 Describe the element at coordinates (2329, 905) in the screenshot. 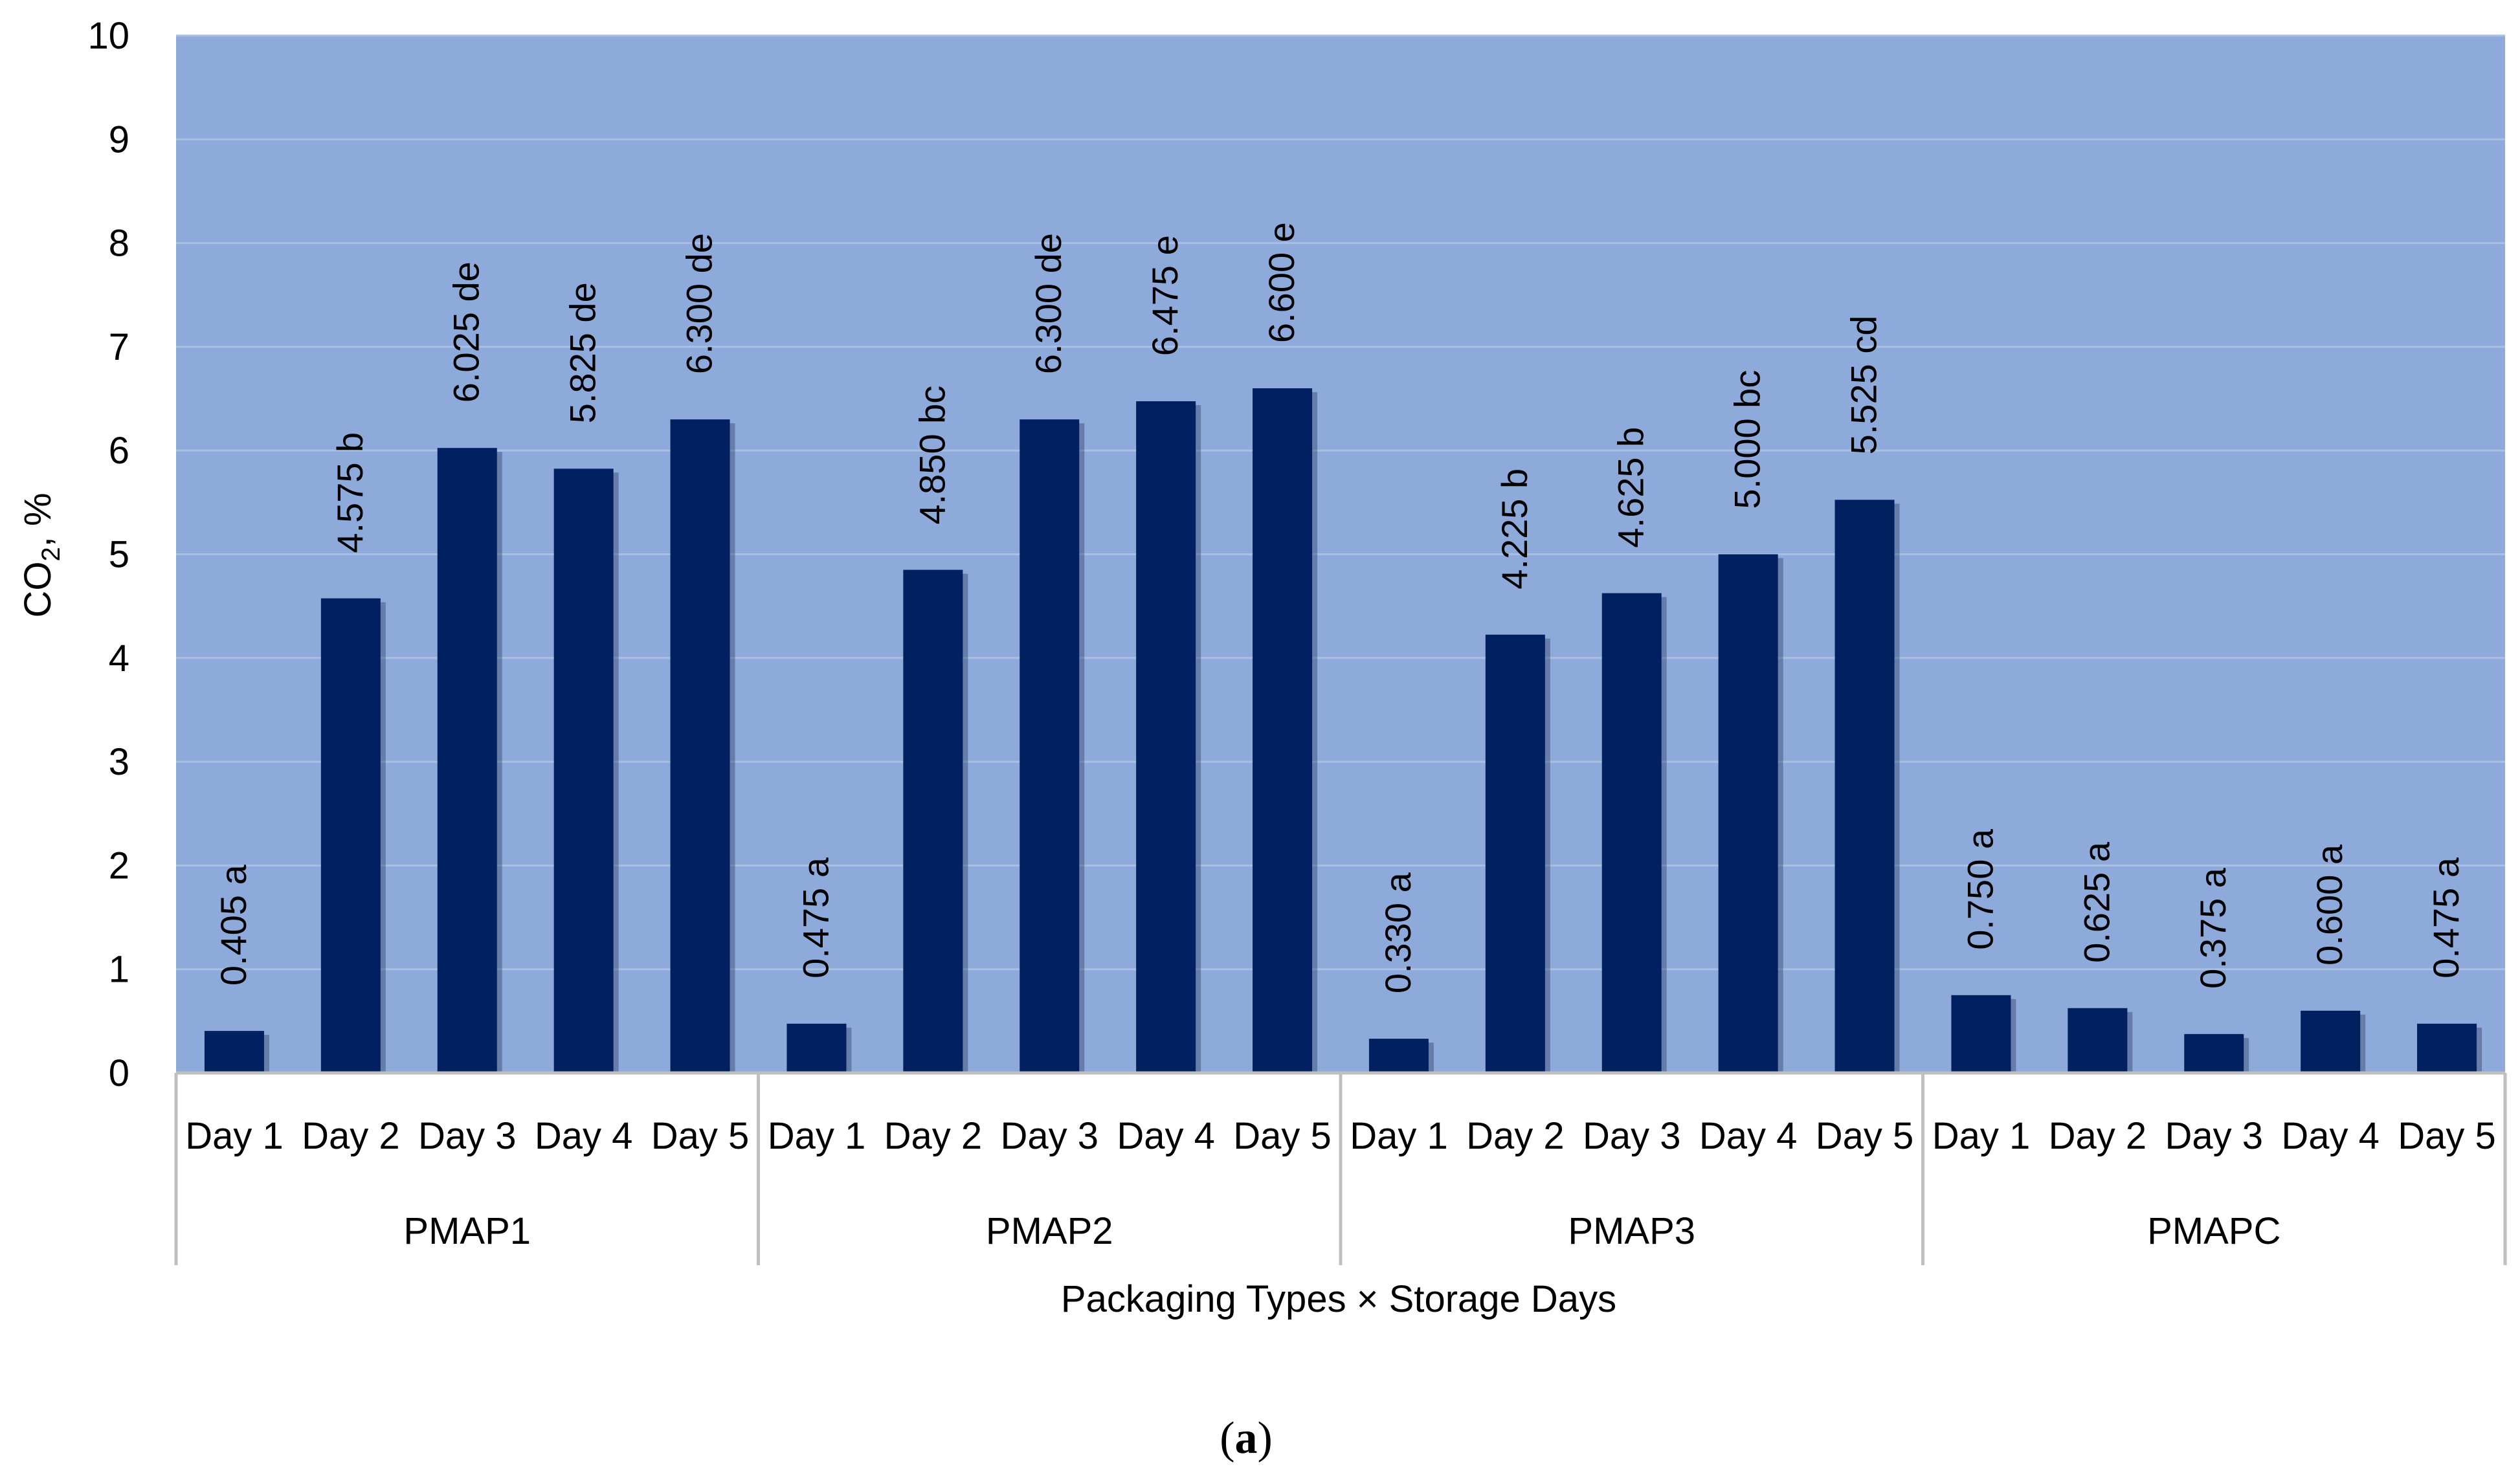

I see `bar-value-label: 0.600 a` at that location.